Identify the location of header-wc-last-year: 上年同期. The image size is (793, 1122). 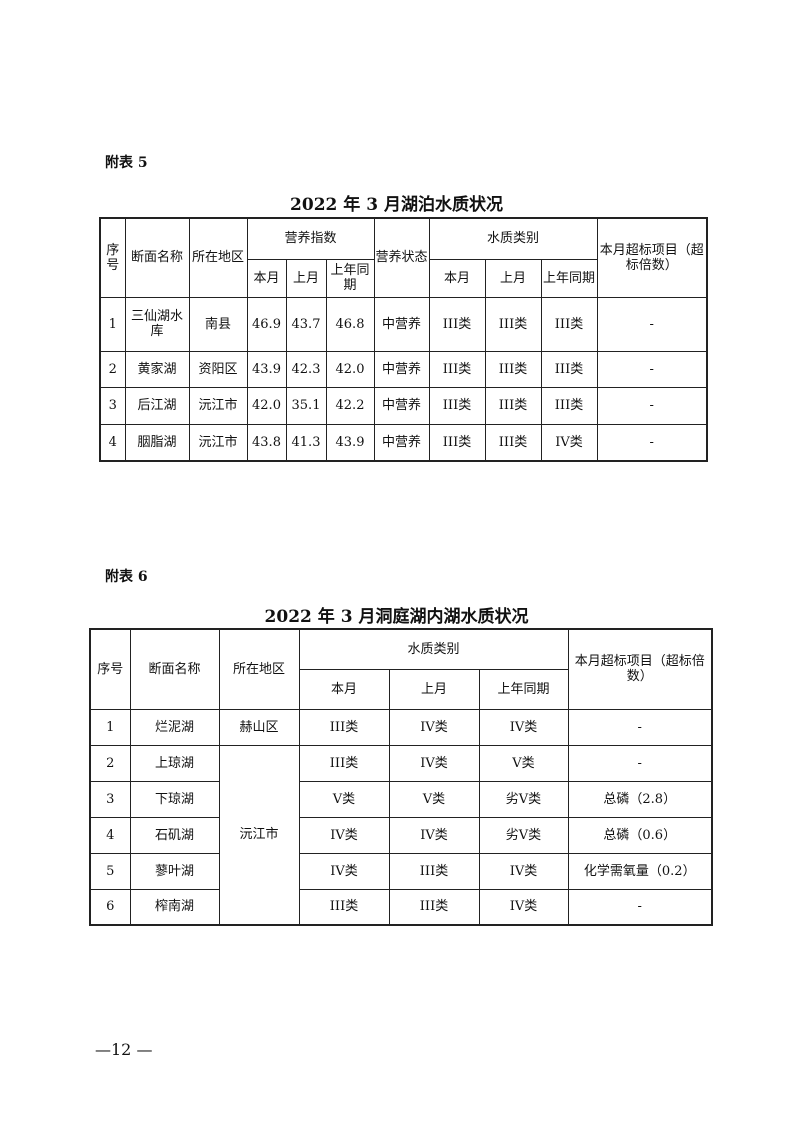
(569, 278).